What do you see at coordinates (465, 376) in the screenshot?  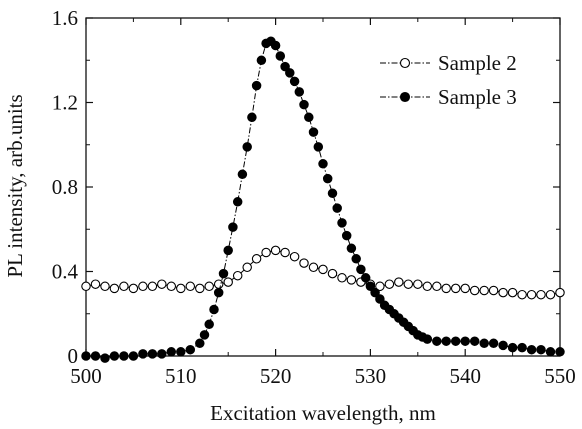 I see `x-tick-label: 540` at bounding box center [465, 376].